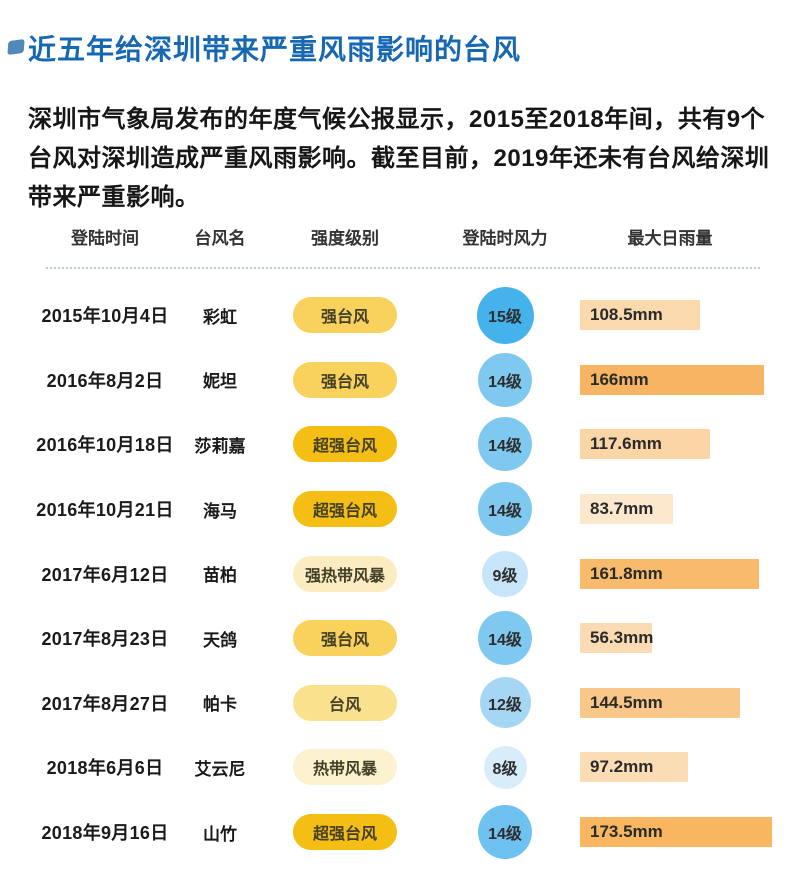 This screenshot has height=884, width=802. I want to click on rainfall-bar: 144.5mm, so click(660, 702).